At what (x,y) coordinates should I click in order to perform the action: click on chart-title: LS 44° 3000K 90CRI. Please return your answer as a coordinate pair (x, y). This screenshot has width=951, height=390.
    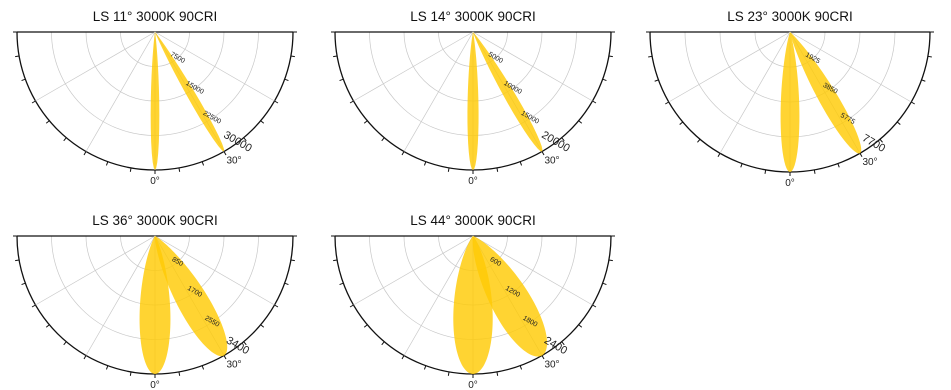
    Looking at the image, I should click on (472, 220).